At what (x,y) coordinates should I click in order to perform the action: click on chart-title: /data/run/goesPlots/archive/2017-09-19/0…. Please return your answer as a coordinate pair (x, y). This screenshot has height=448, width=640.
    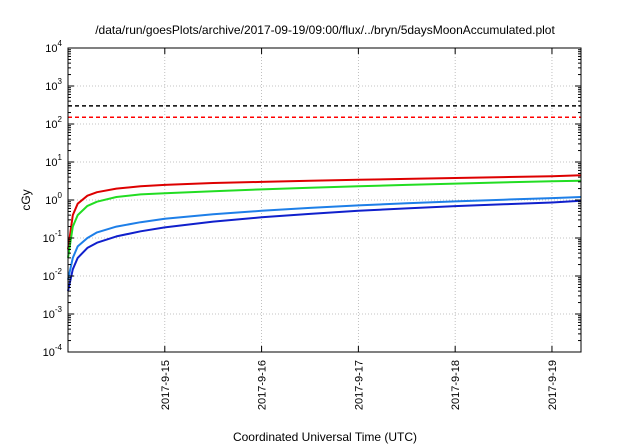
    Looking at the image, I should click on (325, 30).